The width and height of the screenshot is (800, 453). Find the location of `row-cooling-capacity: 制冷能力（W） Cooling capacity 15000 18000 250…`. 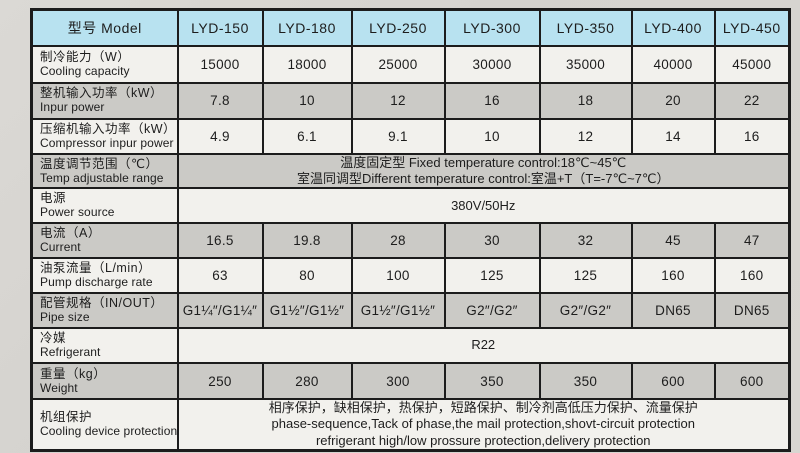

row-cooling-capacity: 制冷能力（W） Cooling capacity 15000 18000 250… is located at coordinates (410, 64).